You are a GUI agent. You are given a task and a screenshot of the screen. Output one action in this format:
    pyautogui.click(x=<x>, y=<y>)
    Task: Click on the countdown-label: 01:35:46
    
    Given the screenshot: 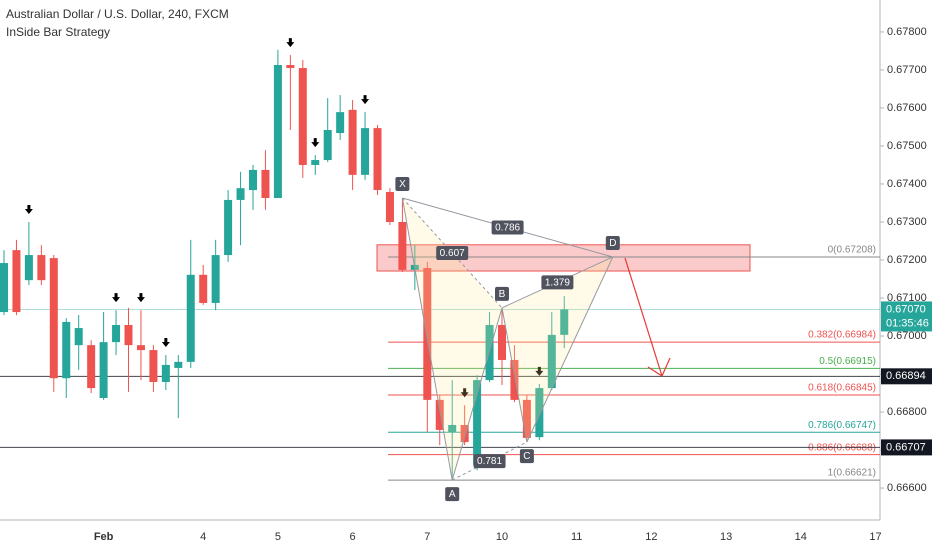 What is the action you would take?
    pyautogui.click(x=907, y=323)
    